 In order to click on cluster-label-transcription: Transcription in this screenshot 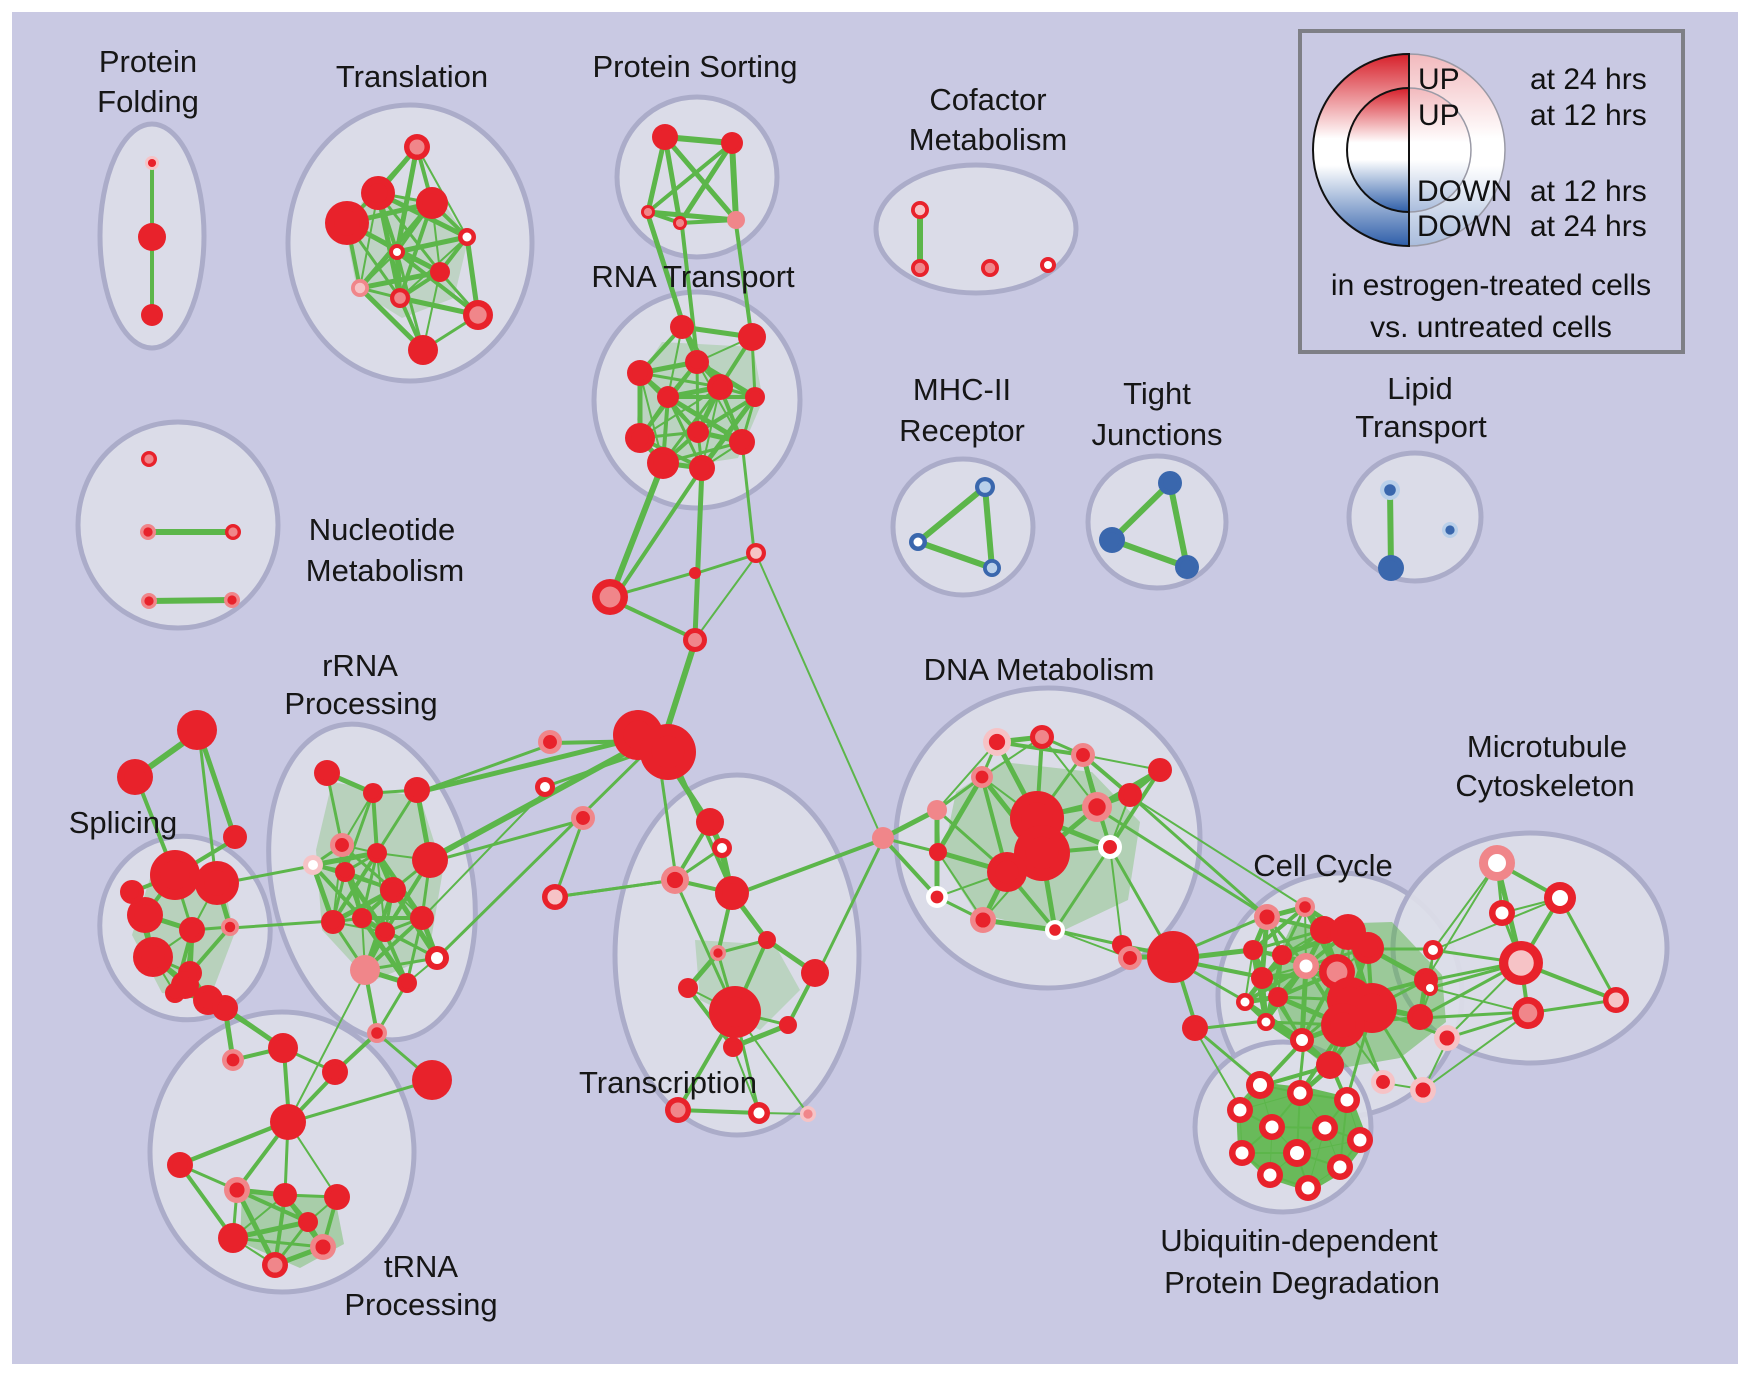, I will do `click(668, 1082)`.